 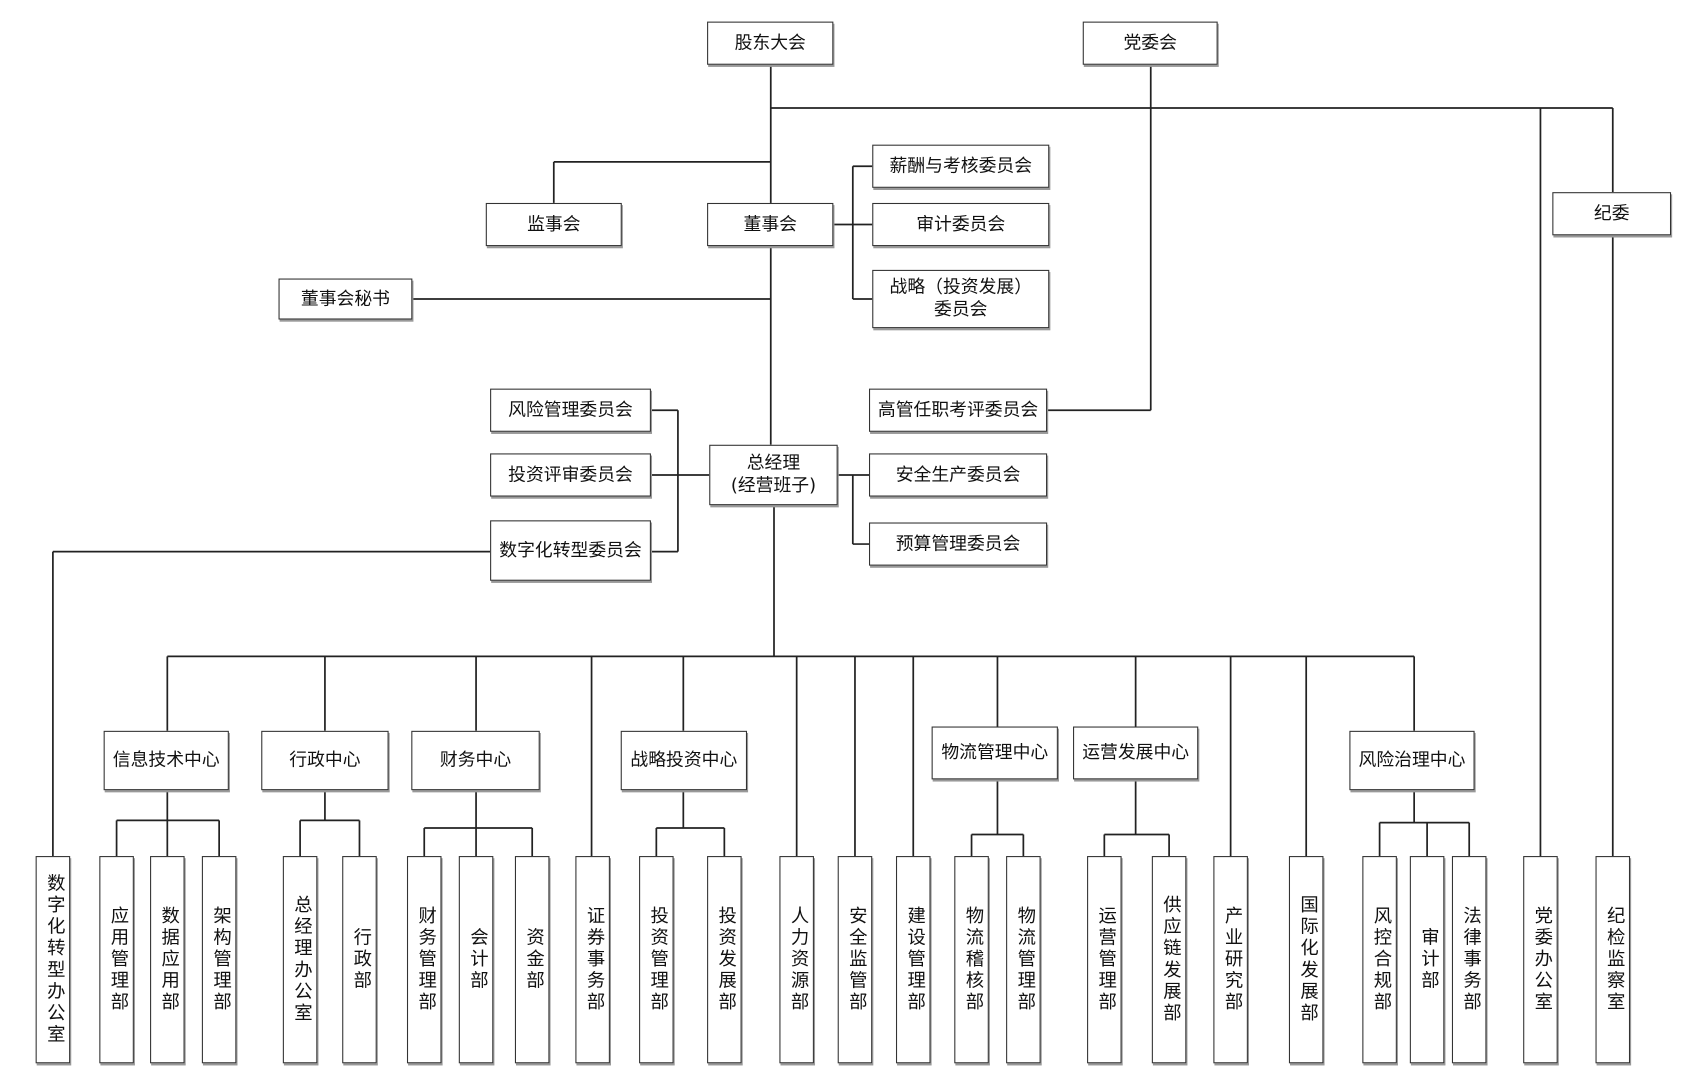 I want to click on org-node-finance-center: 财务中心, so click(x=475, y=760).